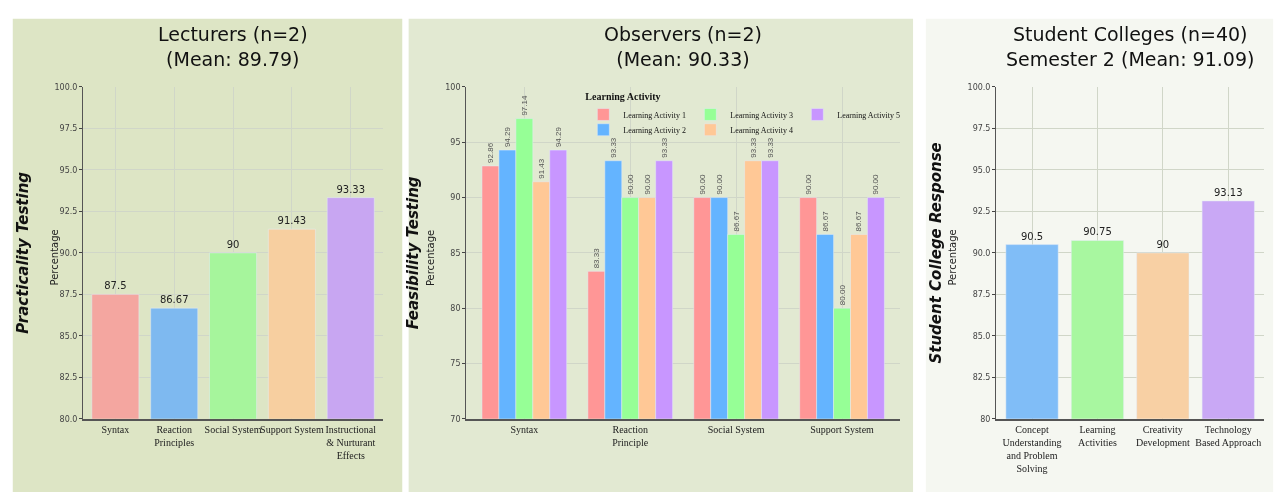 The height and width of the screenshot is (497, 1277). What do you see at coordinates (490, 152) in the screenshot?
I see `data-label: 92.86` at bounding box center [490, 152].